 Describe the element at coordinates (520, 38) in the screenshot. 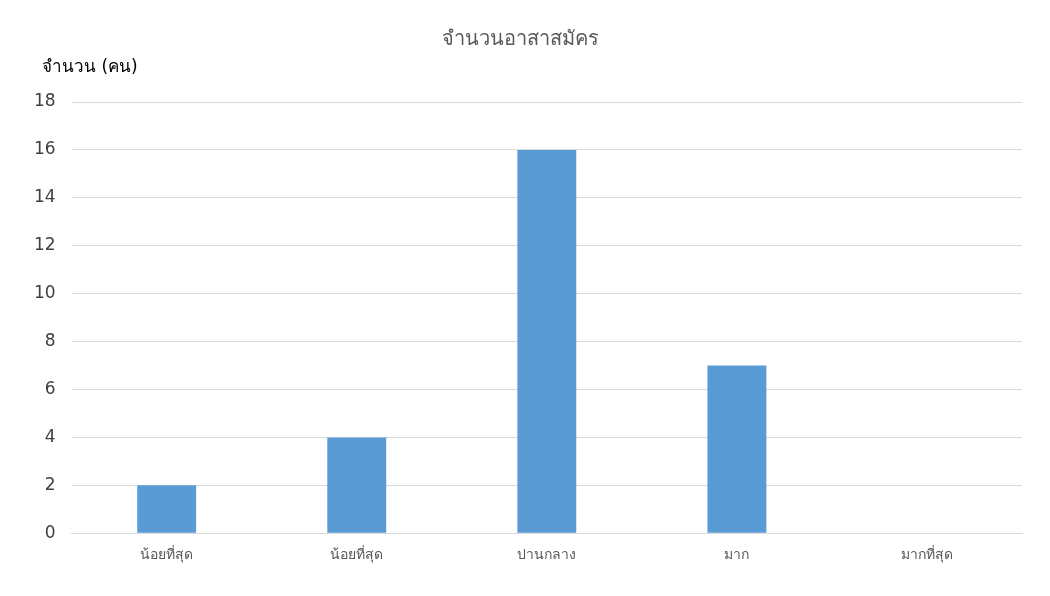

I see `chart-title: จำนวนอาสาสมัคร` at that location.